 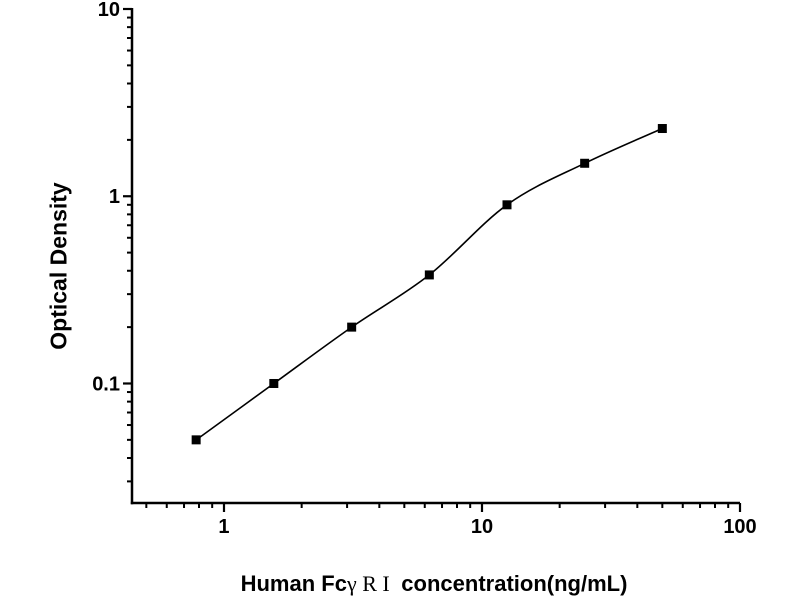 What do you see at coordinates (109, 10) in the screenshot?
I see `y-axis-tick-label: 10` at bounding box center [109, 10].